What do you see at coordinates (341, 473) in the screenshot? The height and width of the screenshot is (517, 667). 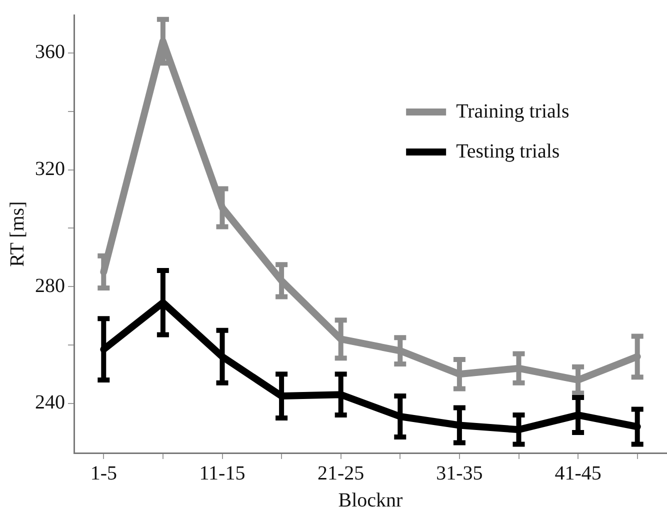 I see `x-tick-label: 21-25` at bounding box center [341, 473].